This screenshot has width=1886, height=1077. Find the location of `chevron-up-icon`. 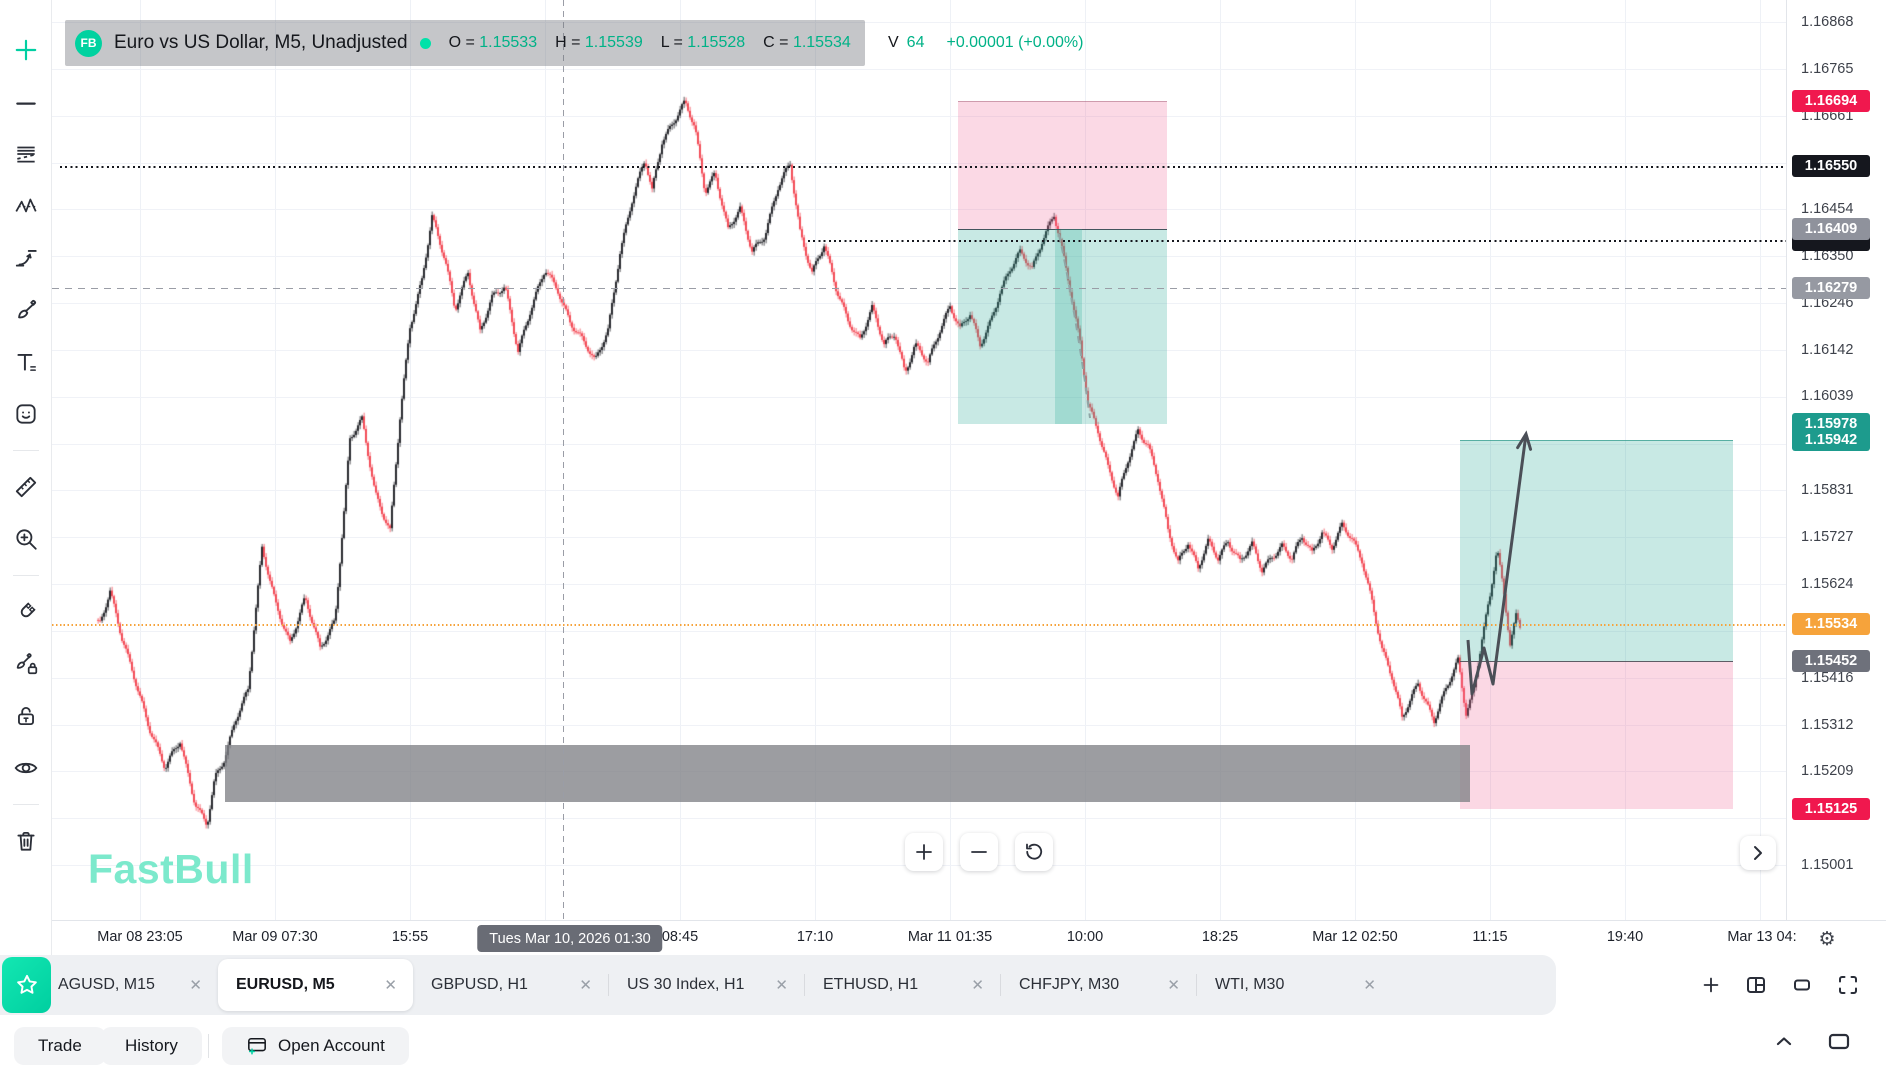

chevron-up-icon is located at coordinates (1784, 1041).